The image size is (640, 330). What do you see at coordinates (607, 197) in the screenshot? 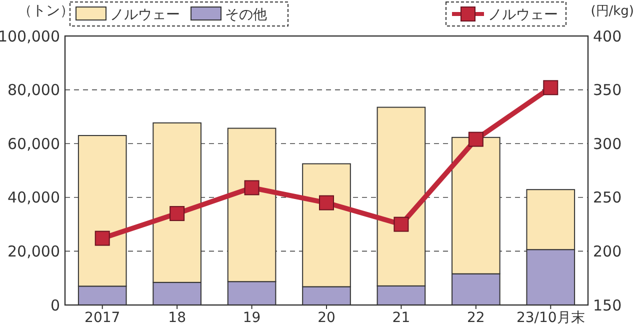
I see `y2-tick-label: 250` at bounding box center [607, 197].